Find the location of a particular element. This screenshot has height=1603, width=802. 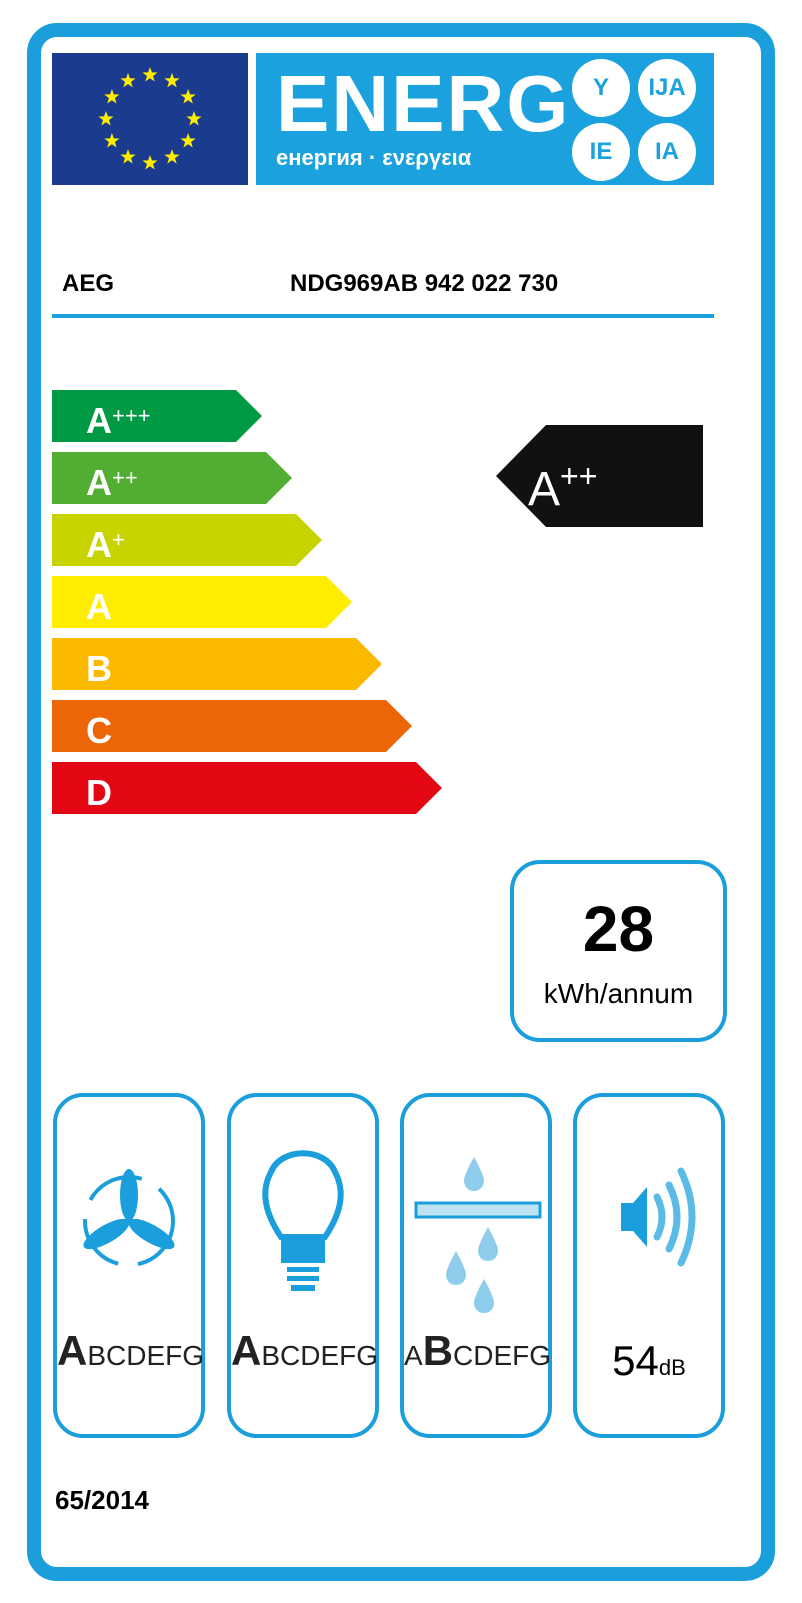

eu-flag is located at coordinates (150, 119).